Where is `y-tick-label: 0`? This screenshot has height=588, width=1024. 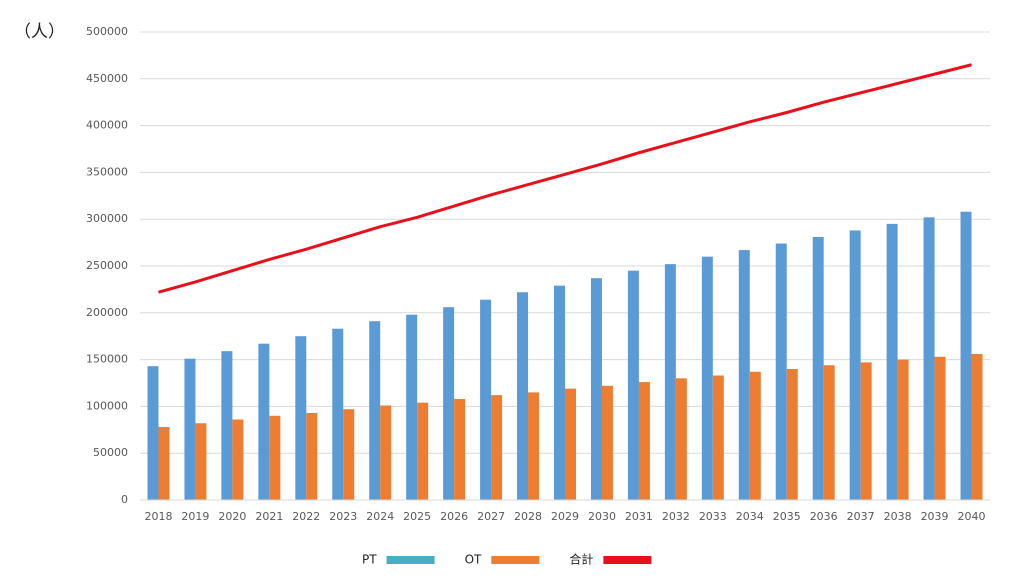
y-tick-label: 0 is located at coordinates (124, 499).